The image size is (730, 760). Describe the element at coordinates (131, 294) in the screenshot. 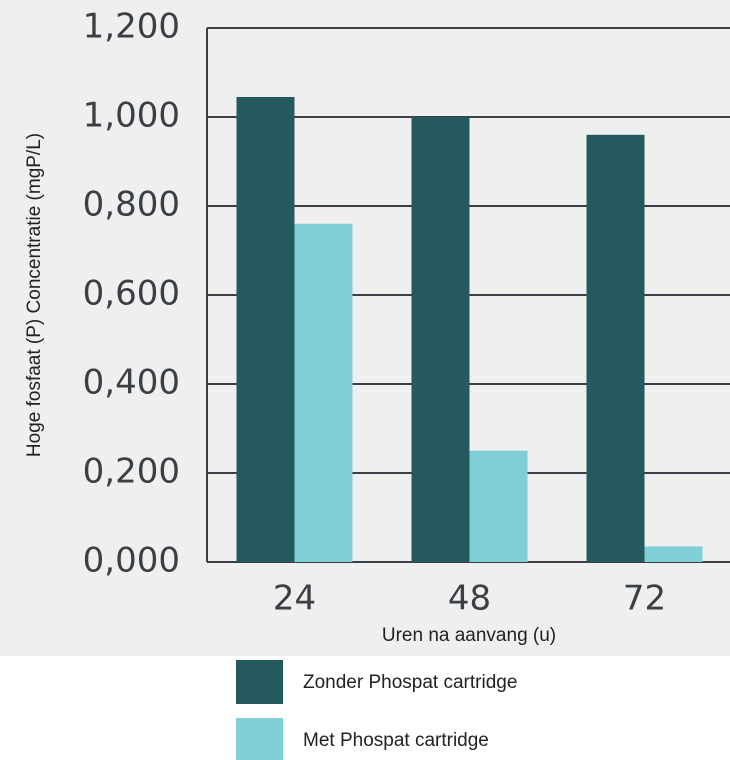

I see `y-tick-label: 0,600` at that location.